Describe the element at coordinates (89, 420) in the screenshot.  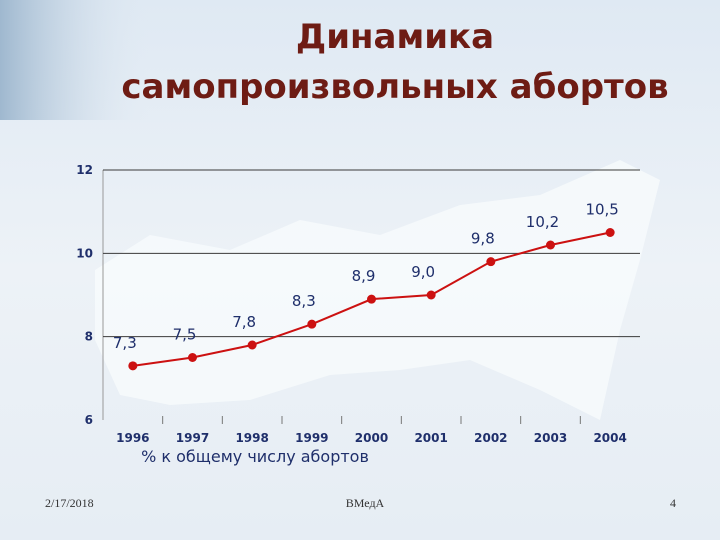
I see `y-tick-label: 6` at that location.